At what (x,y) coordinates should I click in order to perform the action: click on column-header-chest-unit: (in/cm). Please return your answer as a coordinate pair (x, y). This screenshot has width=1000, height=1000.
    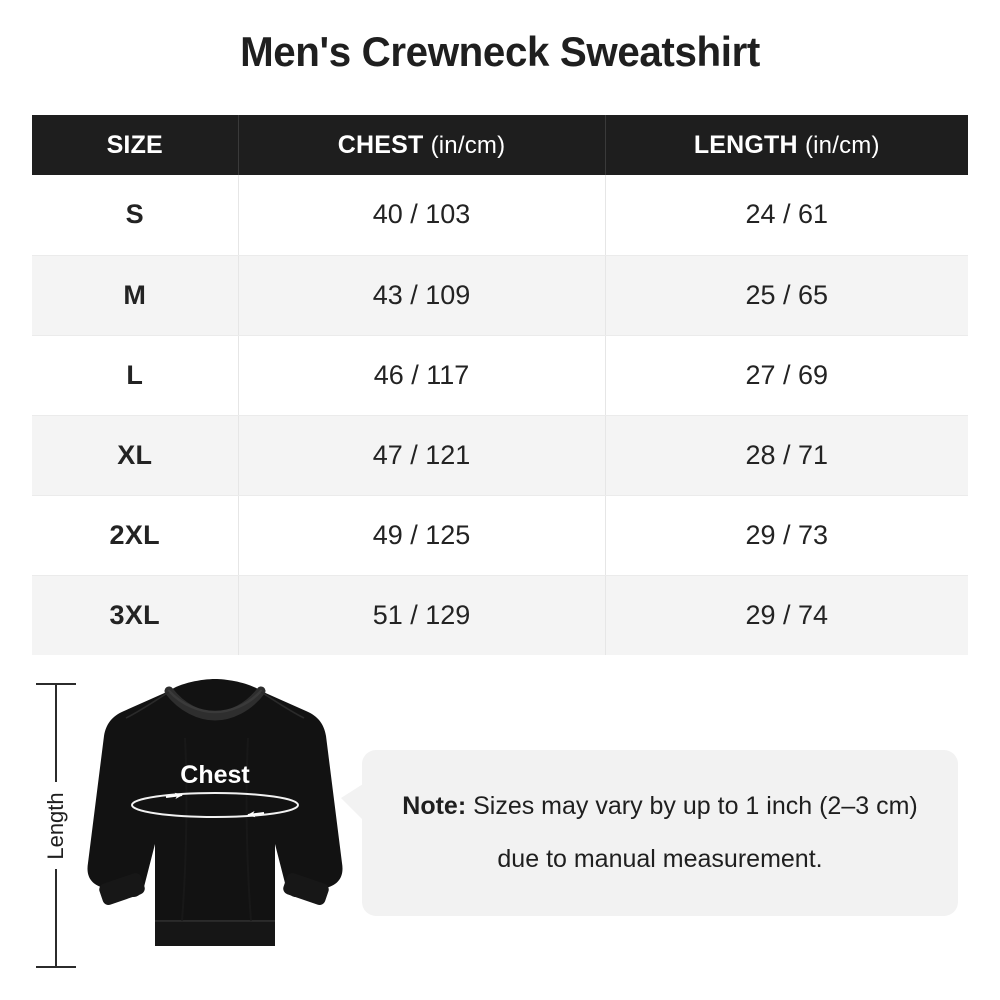
    Looking at the image, I should click on (468, 145).